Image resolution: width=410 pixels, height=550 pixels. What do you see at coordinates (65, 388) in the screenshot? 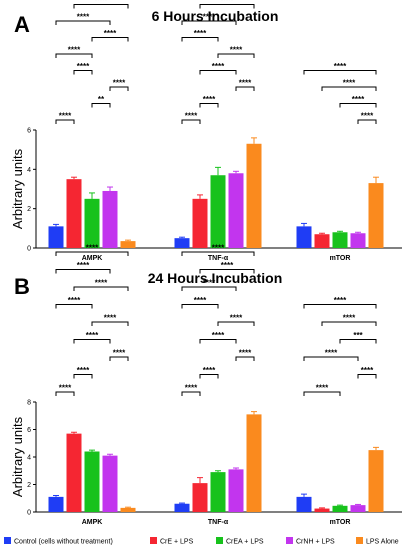
I see `panel-b-sig-label-0: ****` at bounding box center [65, 388].